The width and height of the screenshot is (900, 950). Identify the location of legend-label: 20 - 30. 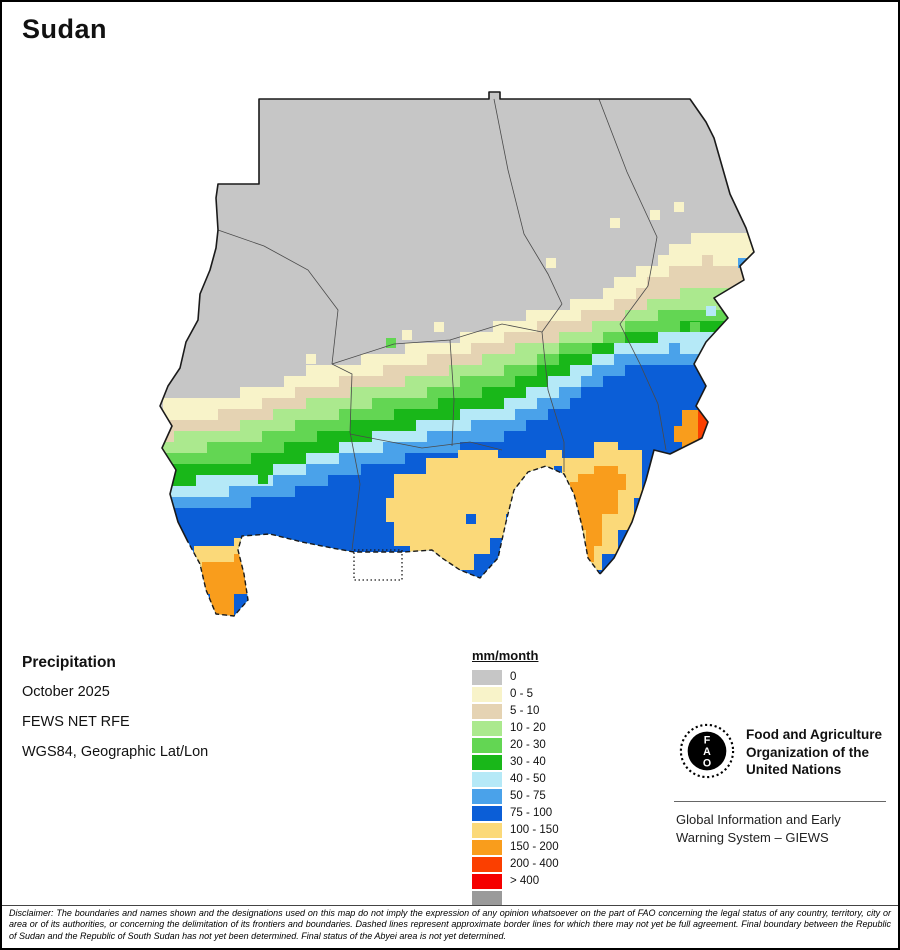
(528, 745).